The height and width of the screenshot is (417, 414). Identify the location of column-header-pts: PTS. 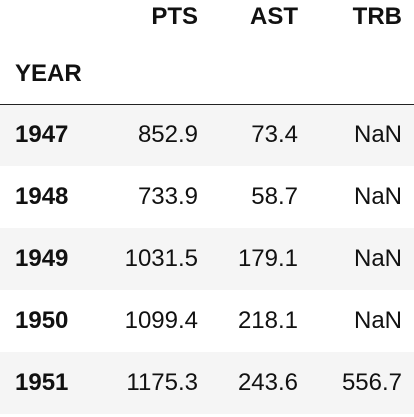
(174, 16).